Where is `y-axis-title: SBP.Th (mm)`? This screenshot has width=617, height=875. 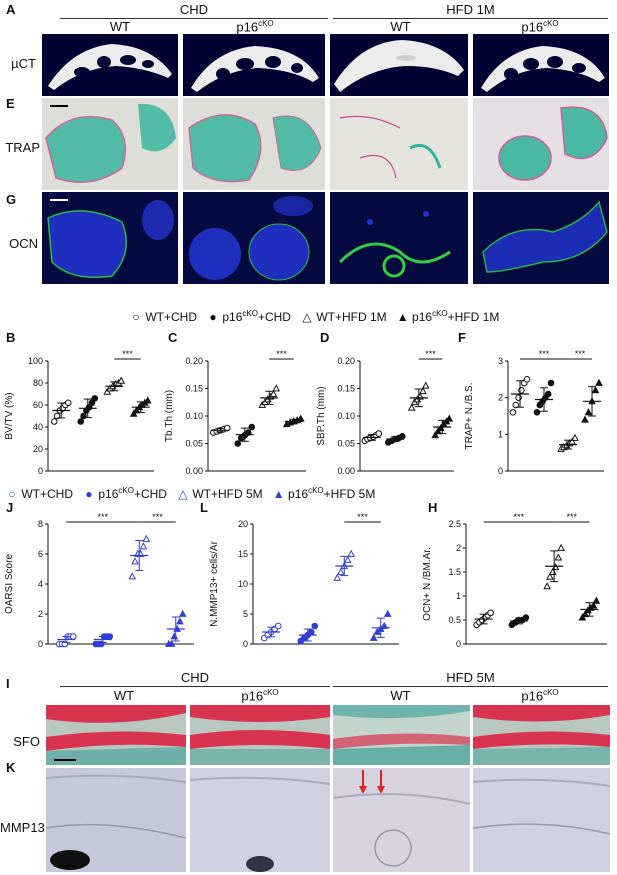 y-axis-title: SBP.Th (mm) is located at coordinates (321, 415).